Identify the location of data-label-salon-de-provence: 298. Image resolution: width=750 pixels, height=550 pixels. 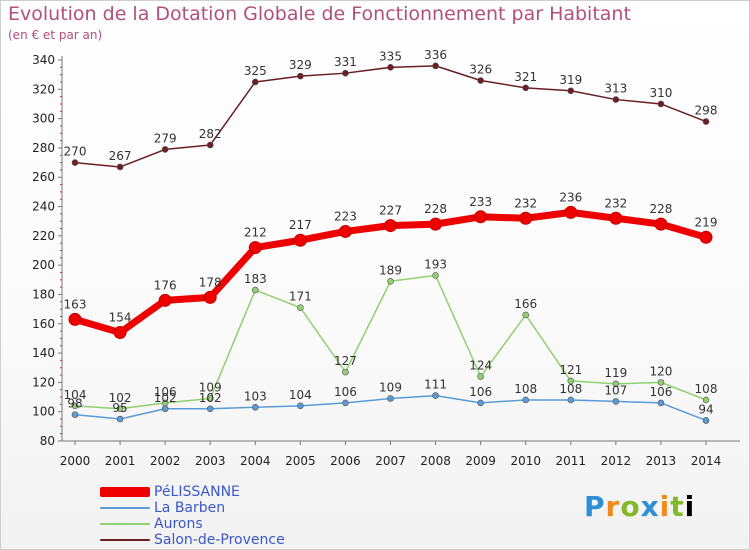
(706, 111).